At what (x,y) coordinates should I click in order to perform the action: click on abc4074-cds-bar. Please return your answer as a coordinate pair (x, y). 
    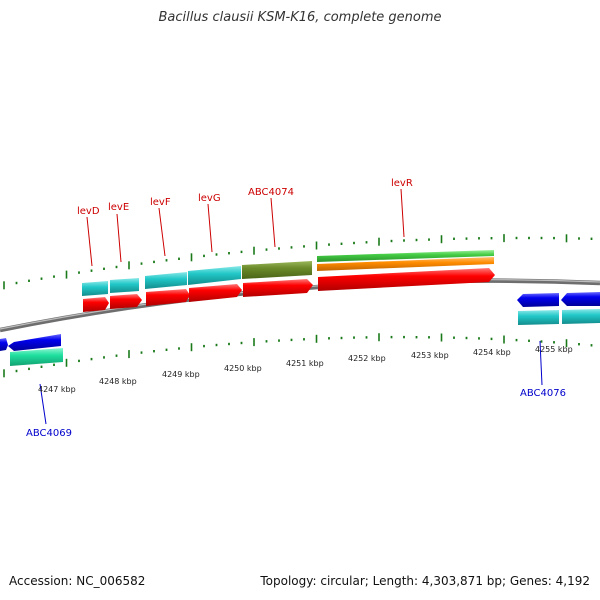
    Looking at the image, I should click on (277, 270).